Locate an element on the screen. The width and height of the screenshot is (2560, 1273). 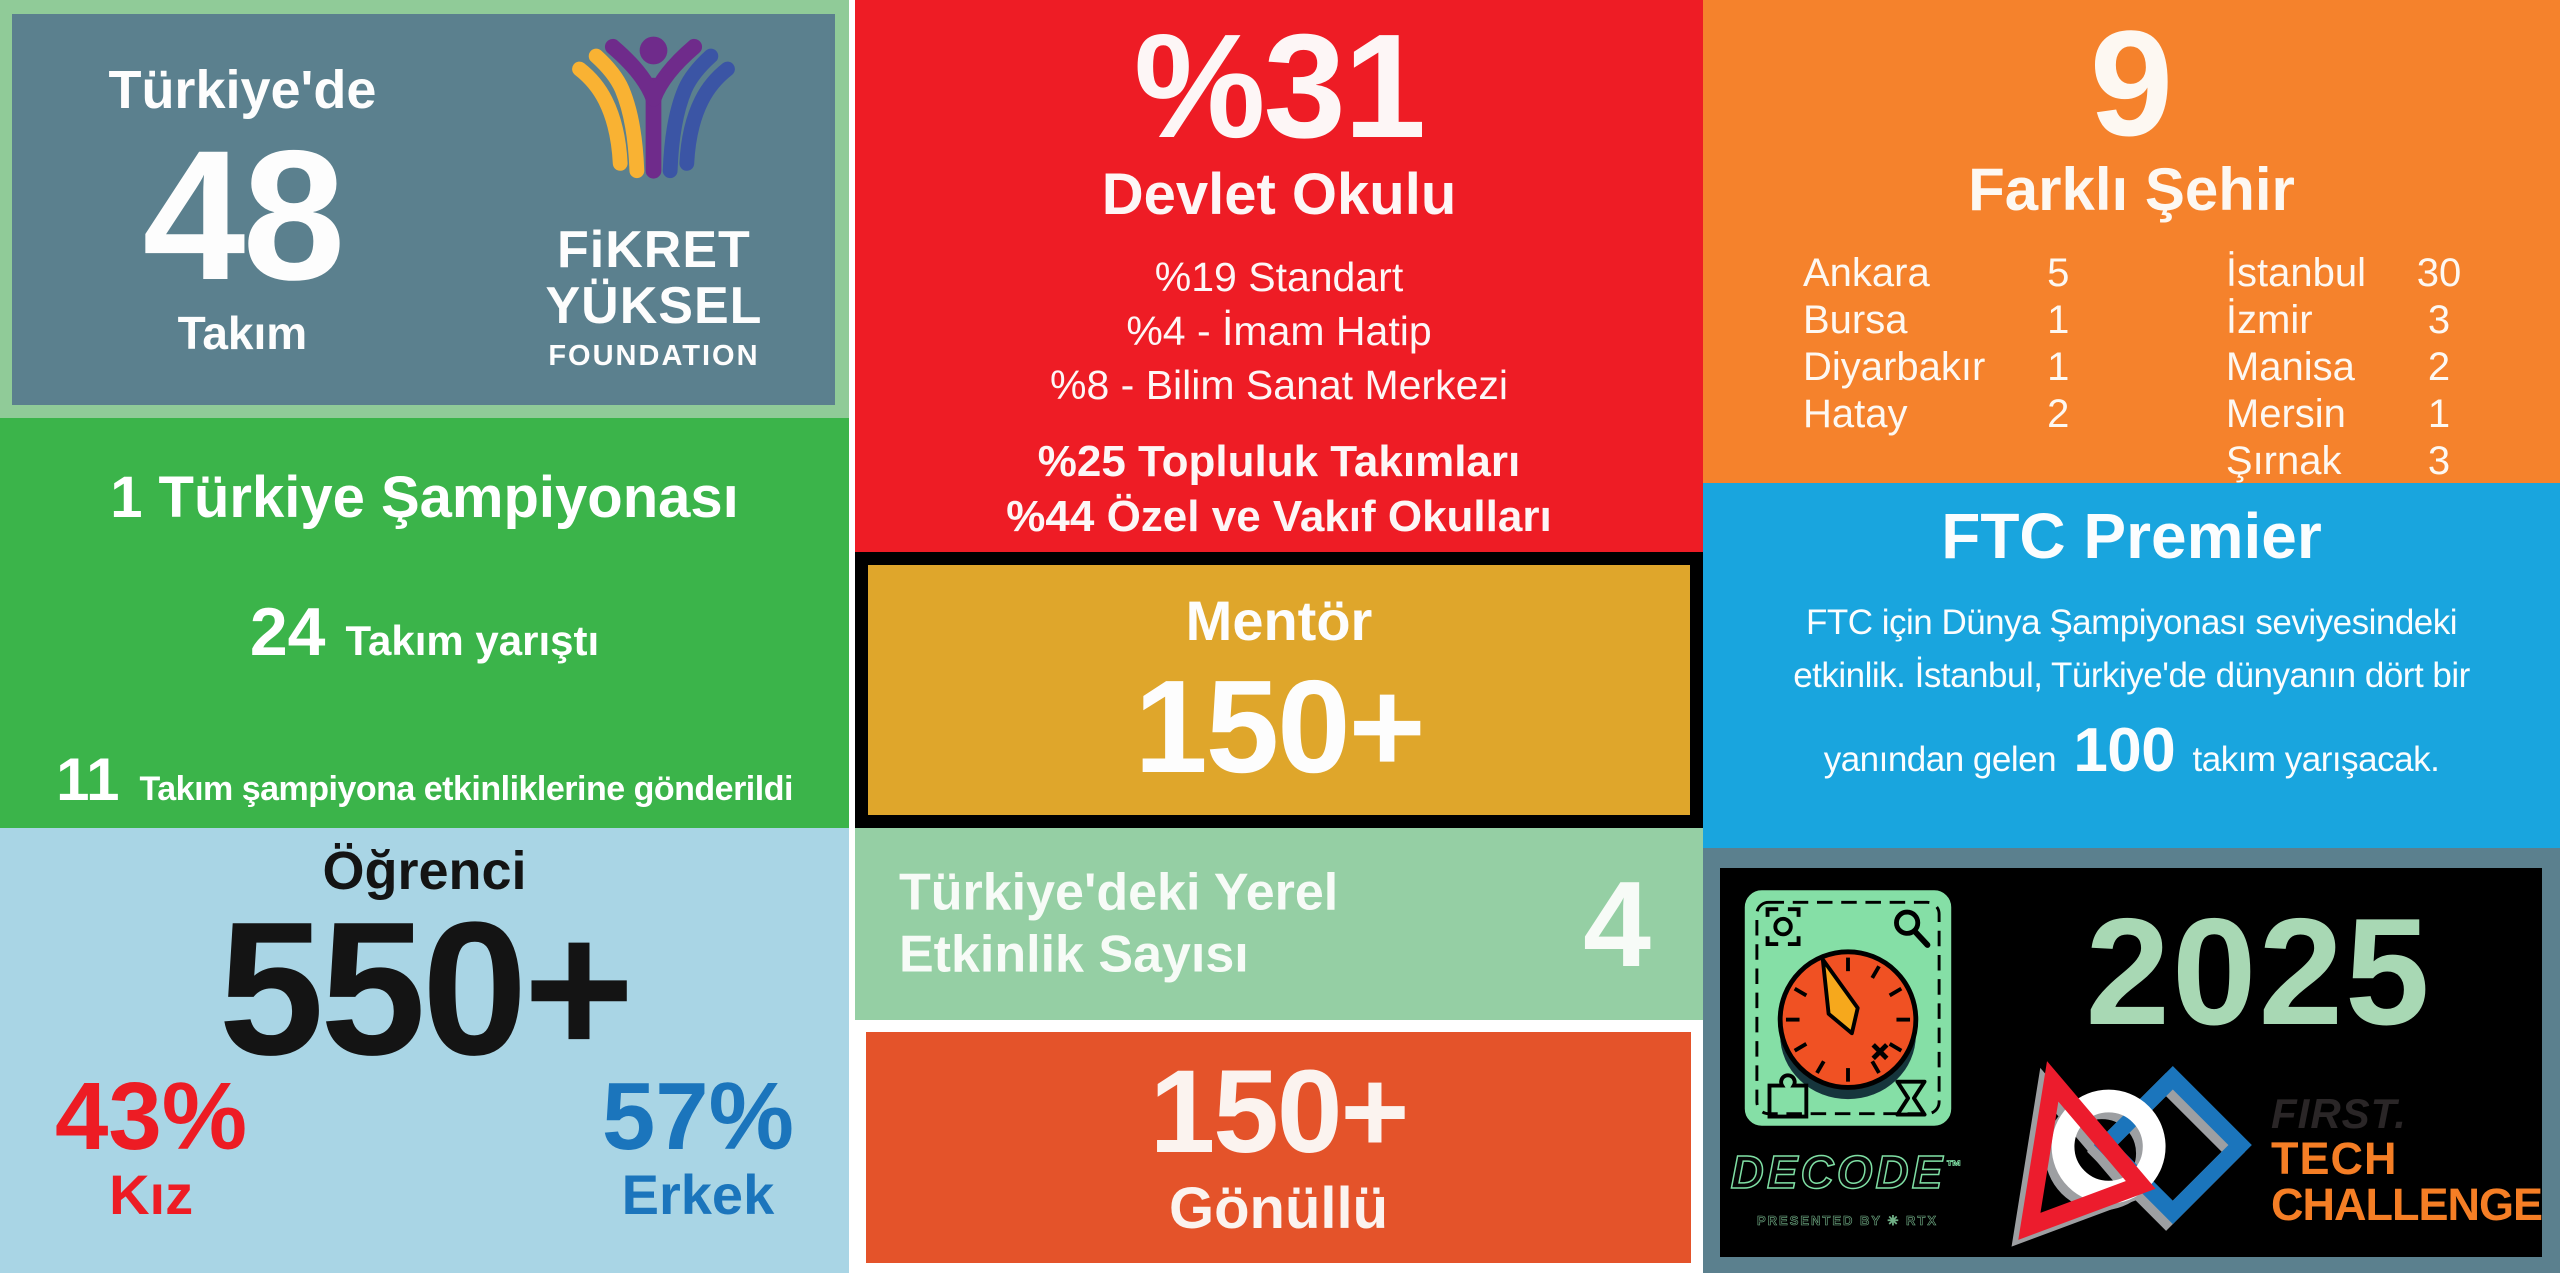
state-school-percentage: %31 is located at coordinates (1279, 86).